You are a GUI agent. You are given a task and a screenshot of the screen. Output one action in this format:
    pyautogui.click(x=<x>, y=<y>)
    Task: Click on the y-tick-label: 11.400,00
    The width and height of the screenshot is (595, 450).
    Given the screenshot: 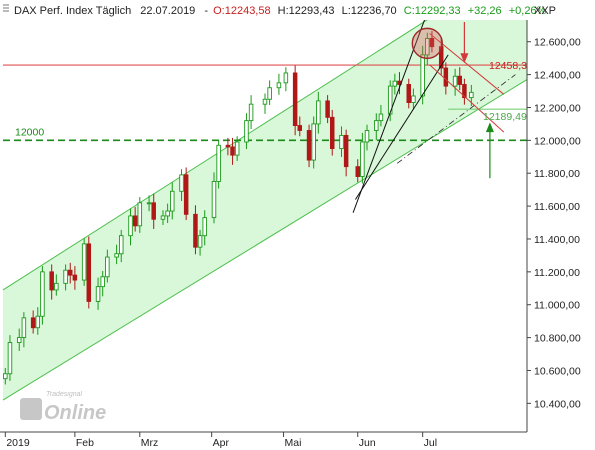 What is the action you would take?
    pyautogui.click(x=557, y=240)
    